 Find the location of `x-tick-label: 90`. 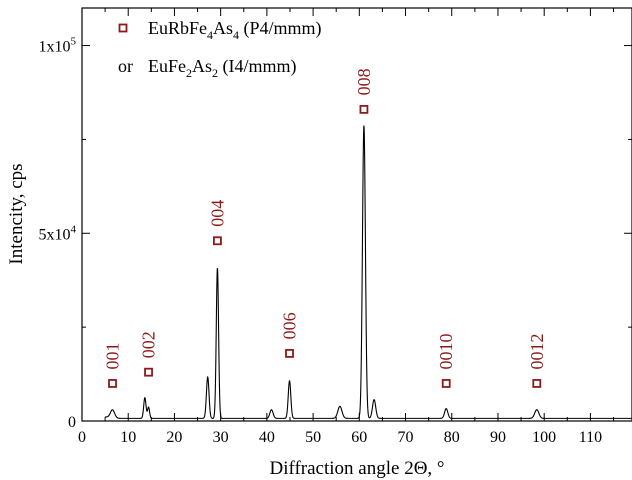

x-tick-label: 90 is located at coordinates (498, 437).